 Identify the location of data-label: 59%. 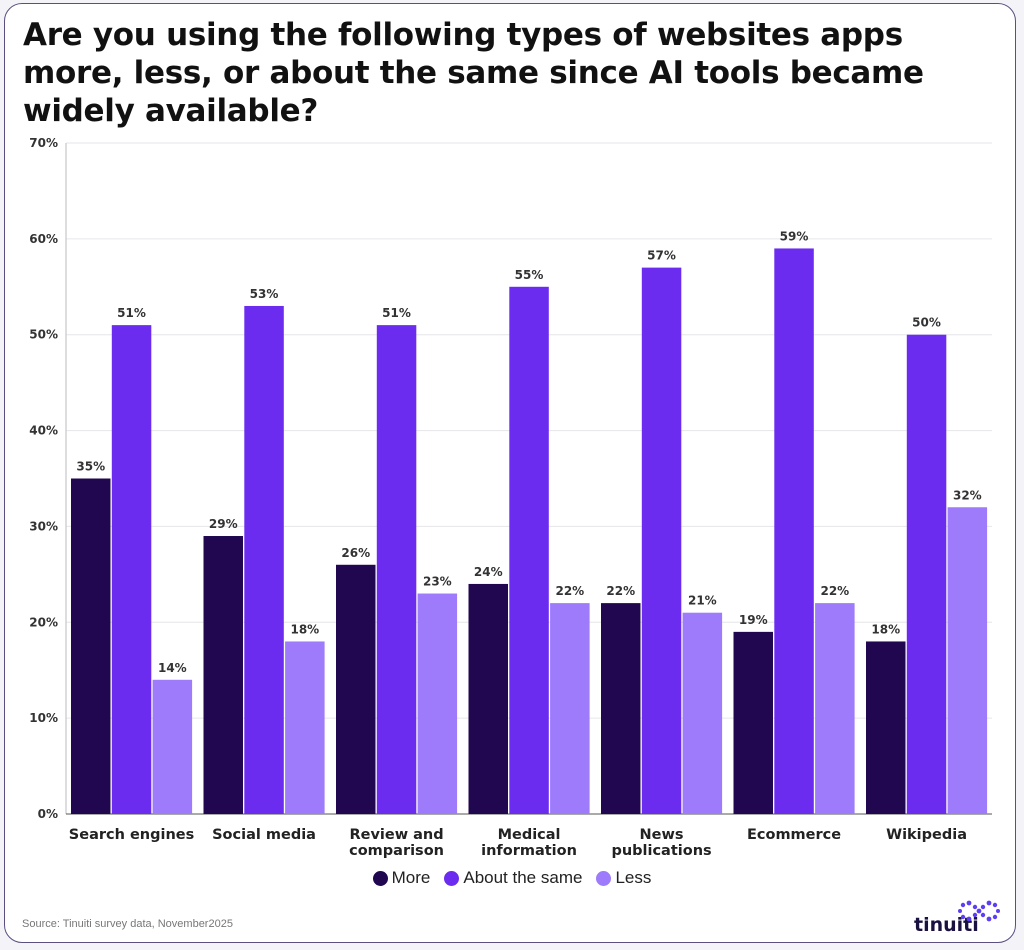
(794, 236).